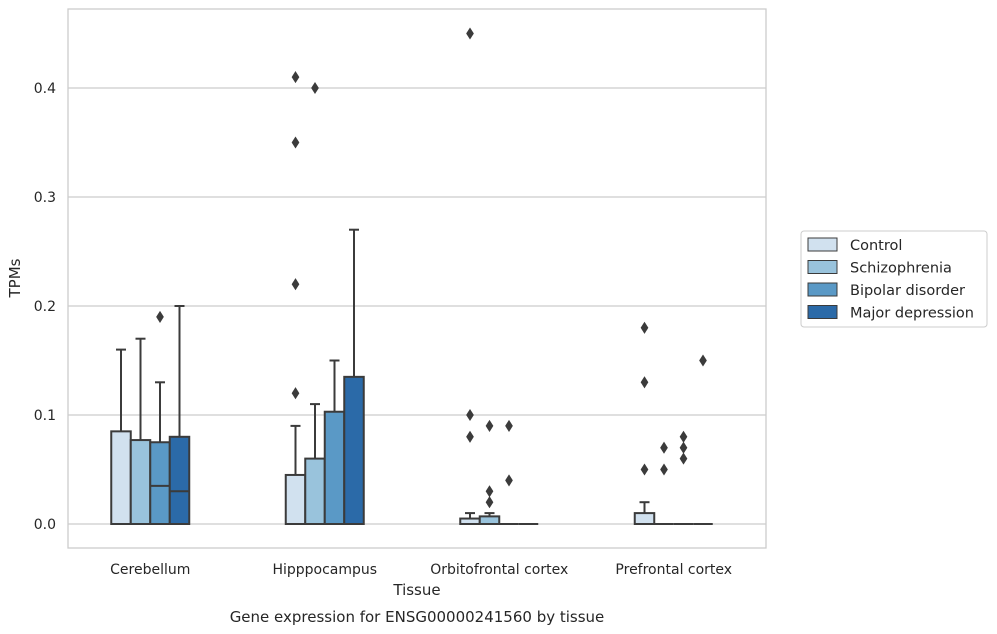  What do you see at coordinates (416, 590) in the screenshot?
I see `x-axis-label: Tissue` at bounding box center [416, 590].